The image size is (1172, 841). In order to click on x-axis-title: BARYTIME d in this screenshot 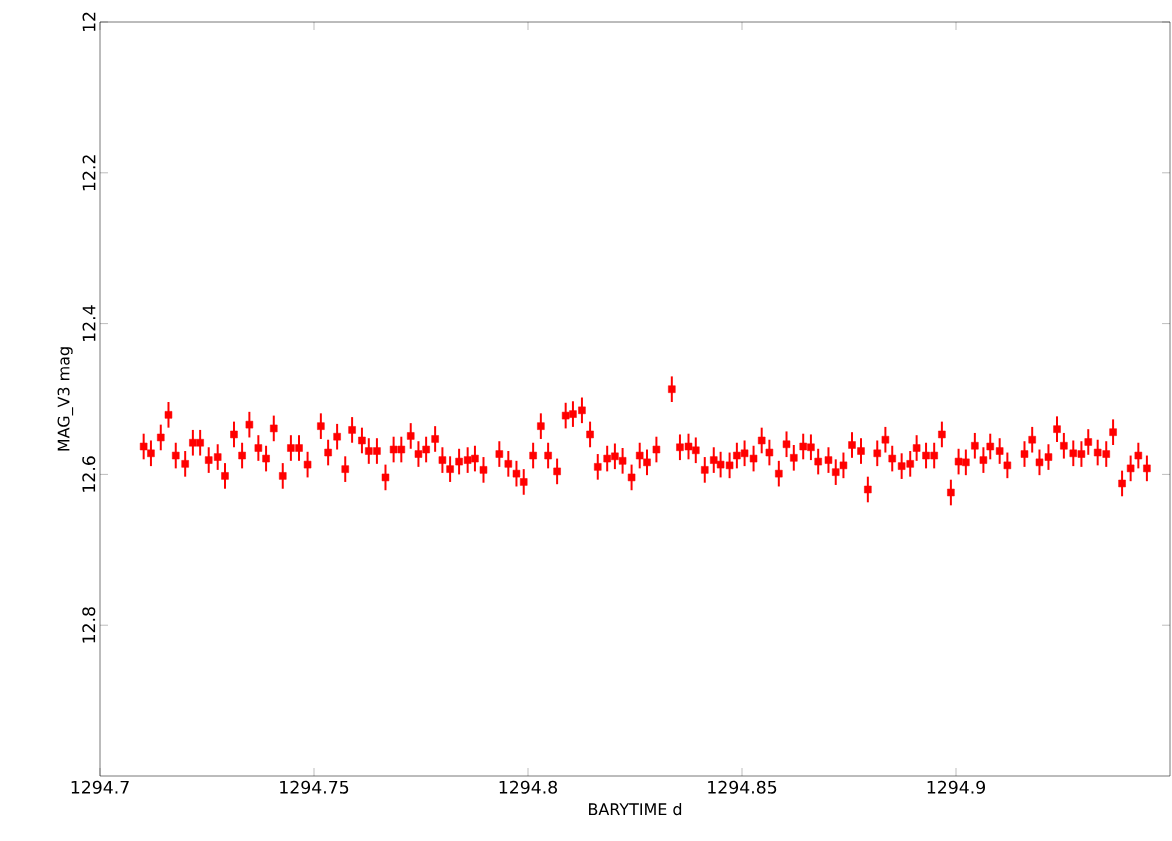, I will do `click(635, 809)`.